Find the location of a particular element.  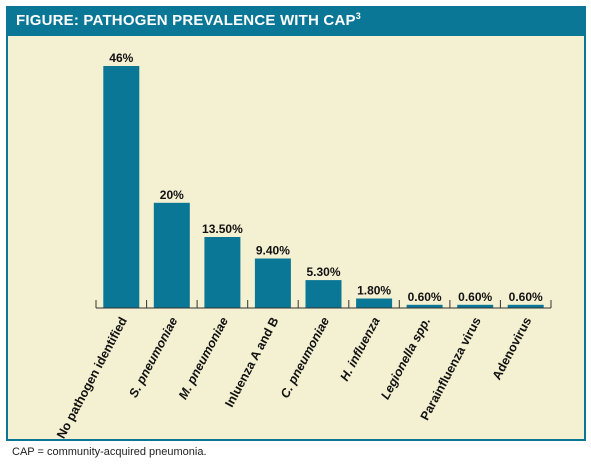

x-axis-category-label: M. pneumoniae is located at coordinates (203, 358).